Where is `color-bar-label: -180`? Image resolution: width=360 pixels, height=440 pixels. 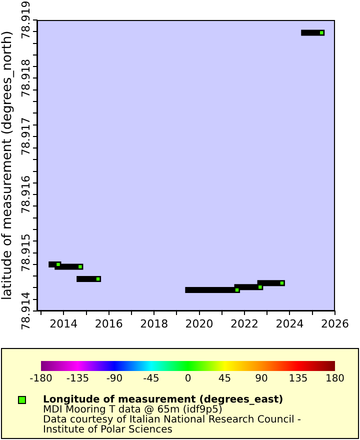
color-bar-label: -180 is located at coordinates (41, 379).